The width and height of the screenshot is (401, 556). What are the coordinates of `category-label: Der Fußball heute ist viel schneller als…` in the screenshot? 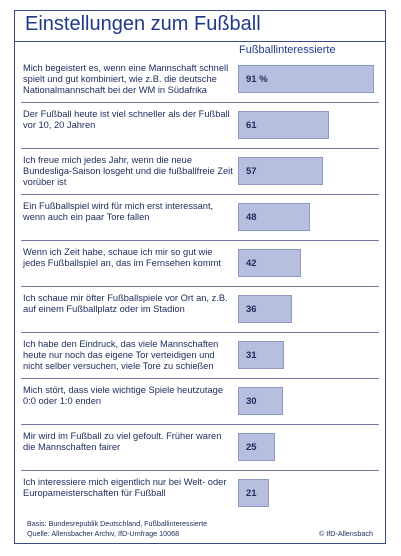 It's located at (126, 120).